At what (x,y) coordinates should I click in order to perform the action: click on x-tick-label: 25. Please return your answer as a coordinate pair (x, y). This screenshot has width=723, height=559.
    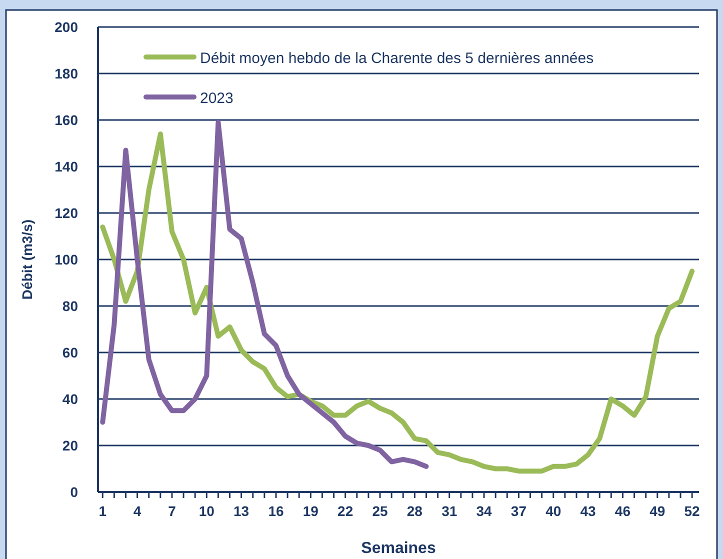
    Looking at the image, I should click on (380, 511).